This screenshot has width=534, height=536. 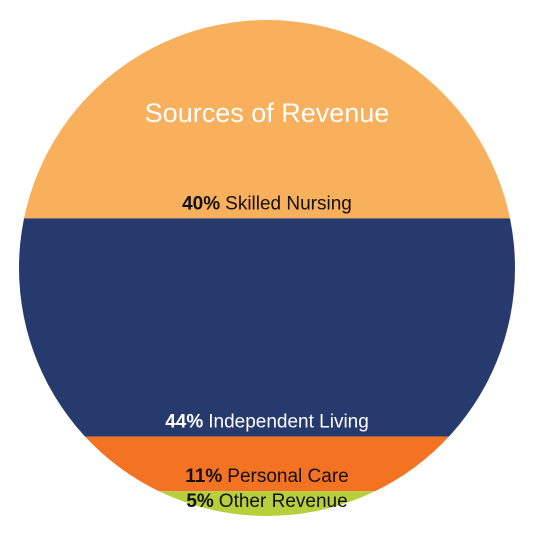 I want to click on band-label: 44% Independent Living, so click(x=267, y=422).